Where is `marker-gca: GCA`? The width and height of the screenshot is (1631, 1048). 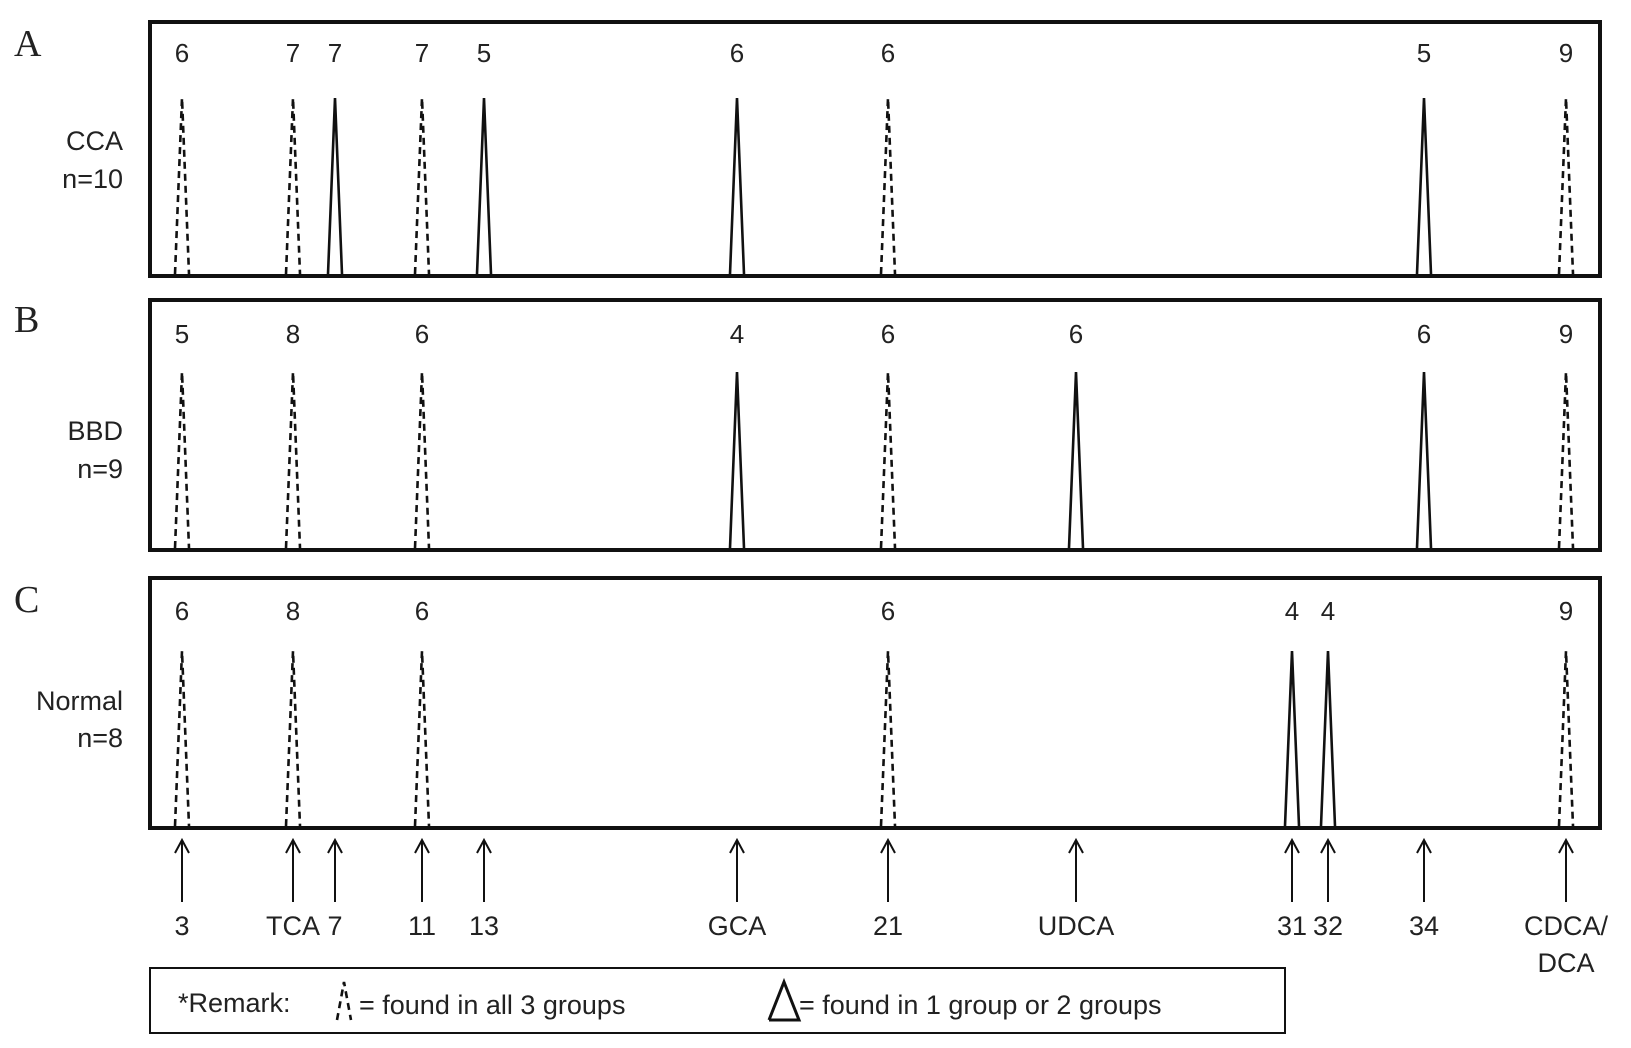 marker-gca: GCA is located at coordinates (737, 889).